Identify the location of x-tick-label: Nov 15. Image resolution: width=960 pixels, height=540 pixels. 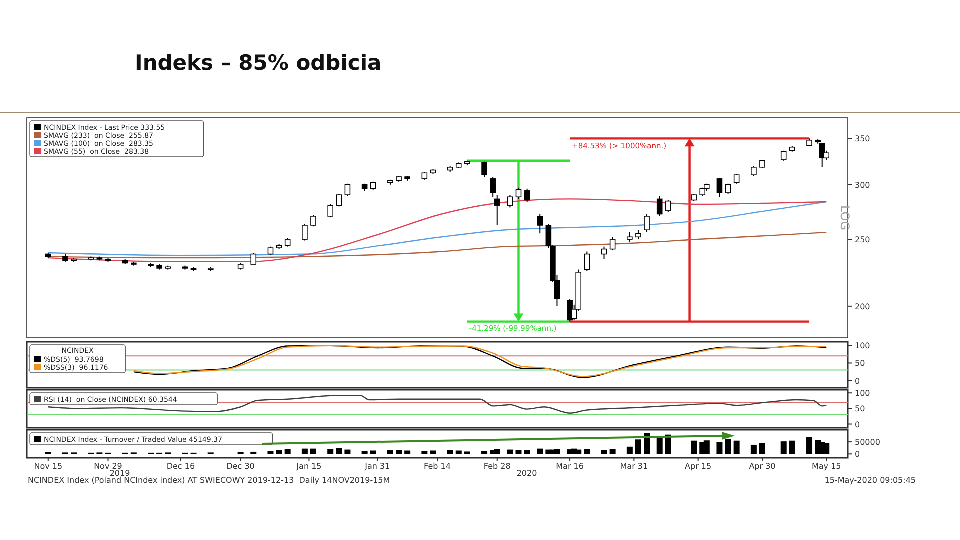
(48, 466).